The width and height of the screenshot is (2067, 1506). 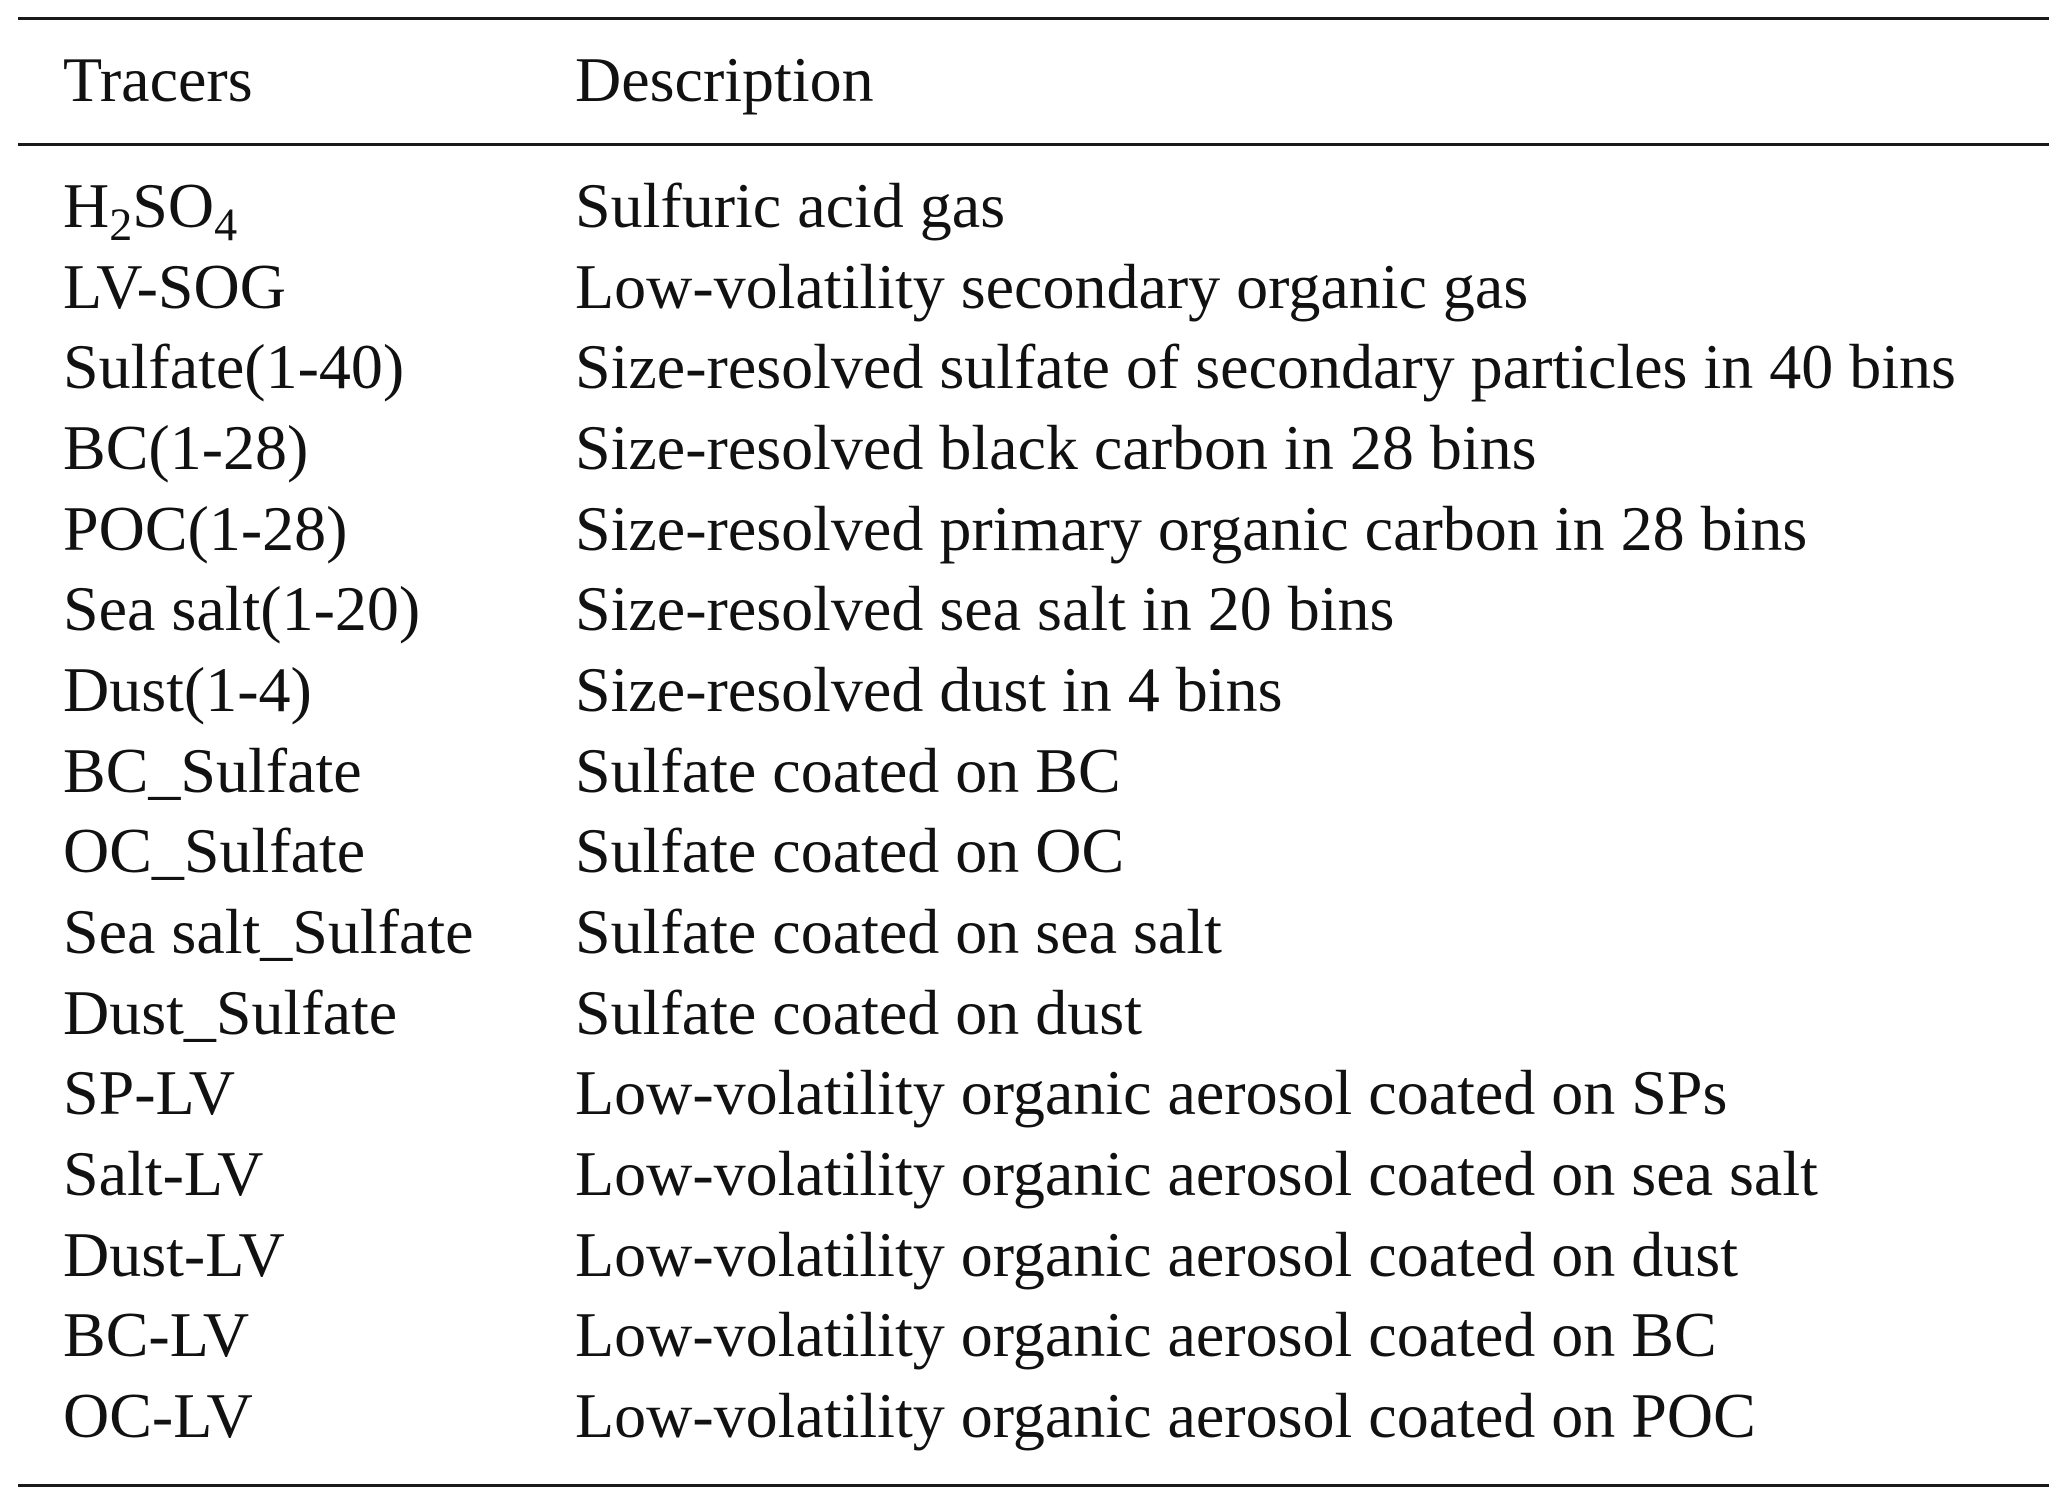 What do you see at coordinates (158, 1415) in the screenshot?
I see `tracer-cell: OC-LV` at bounding box center [158, 1415].